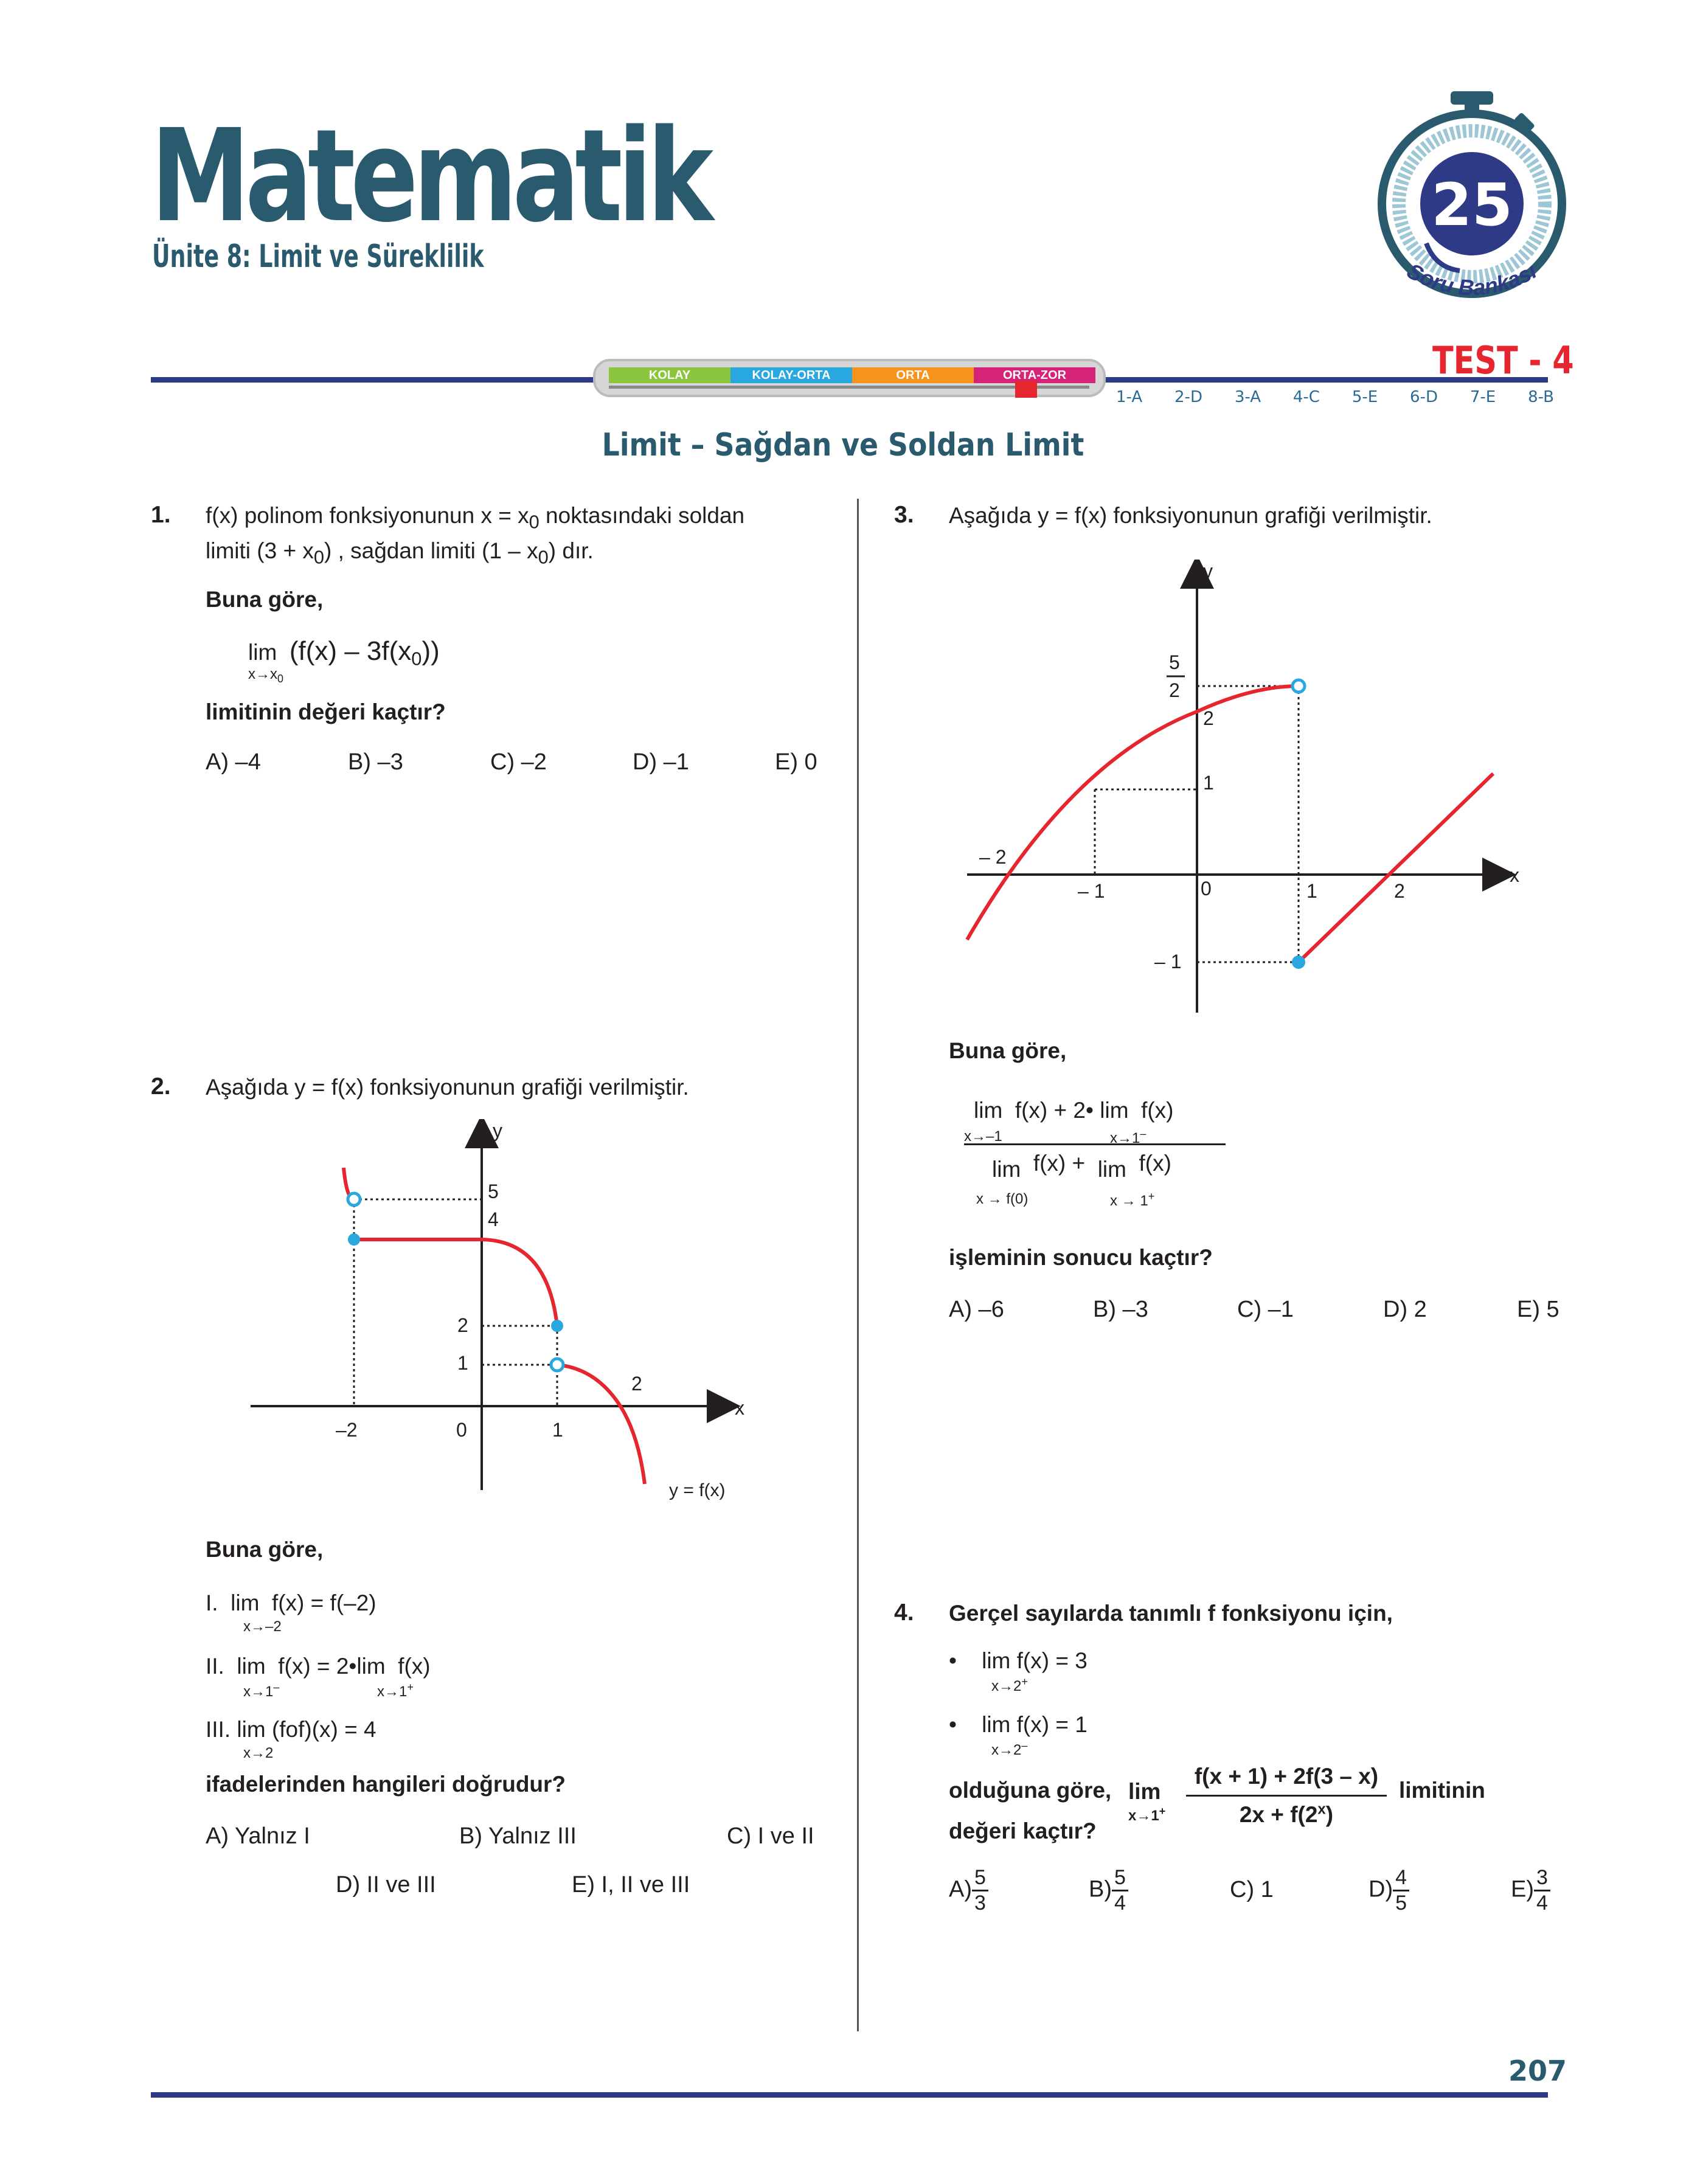  What do you see at coordinates (1514, 875) in the screenshot?
I see `q3-label-x: x` at bounding box center [1514, 875].